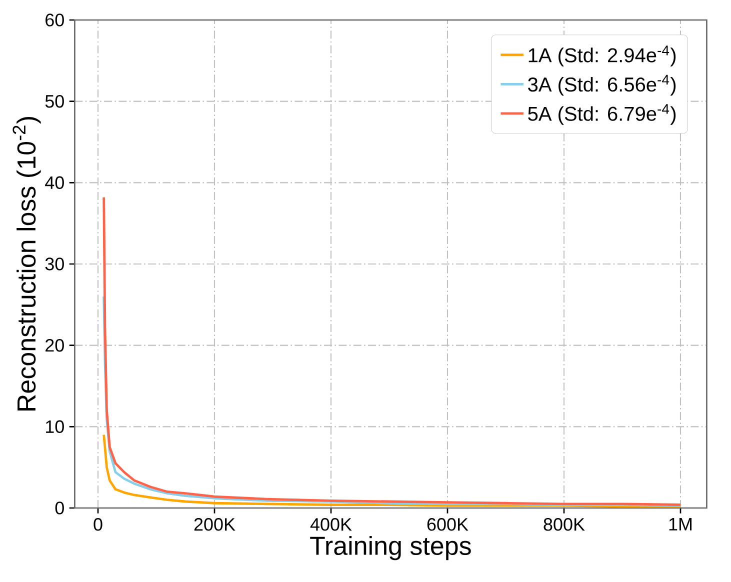 The height and width of the screenshot is (582, 731). I want to click on x-tick-label: 200K, so click(215, 524).